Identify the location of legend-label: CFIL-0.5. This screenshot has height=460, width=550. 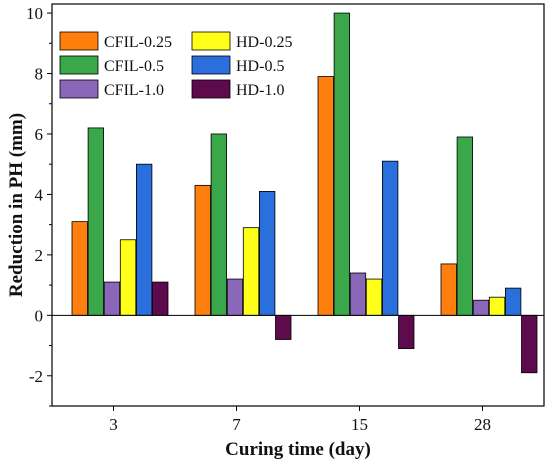
(134, 66).